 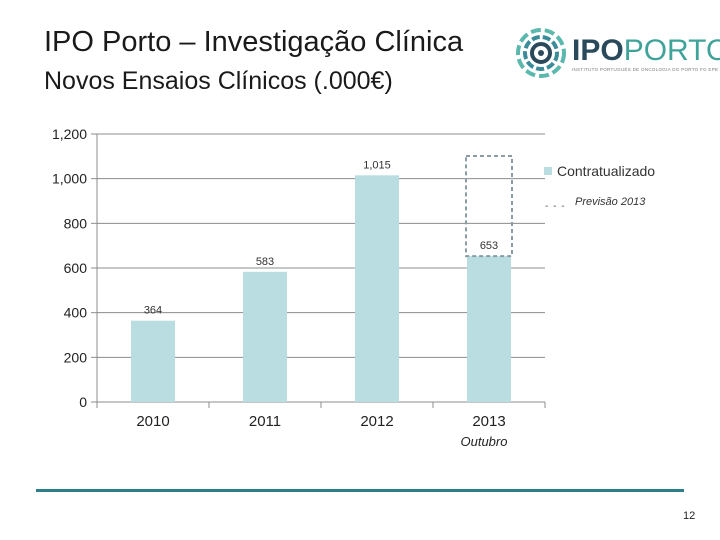 What do you see at coordinates (218, 81) in the screenshot?
I see `slide-subtitle: Novos Ensaios Clínicos (.000€)` at bounding box center [218, 81].